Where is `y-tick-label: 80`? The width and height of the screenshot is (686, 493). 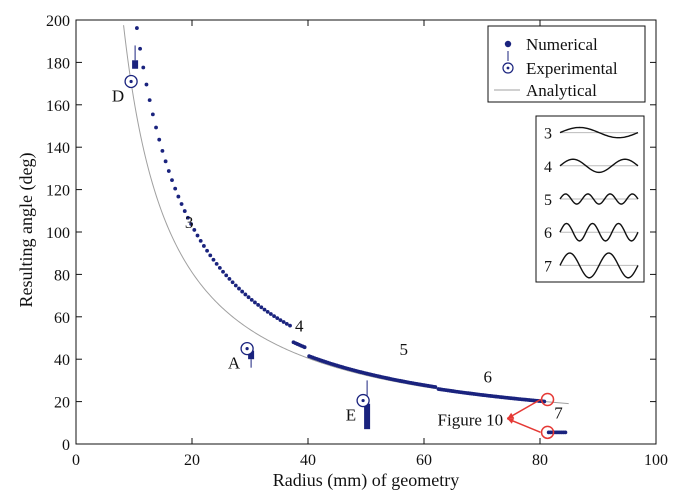 y-tick-label: 80 is located at coordinates (62, 275).